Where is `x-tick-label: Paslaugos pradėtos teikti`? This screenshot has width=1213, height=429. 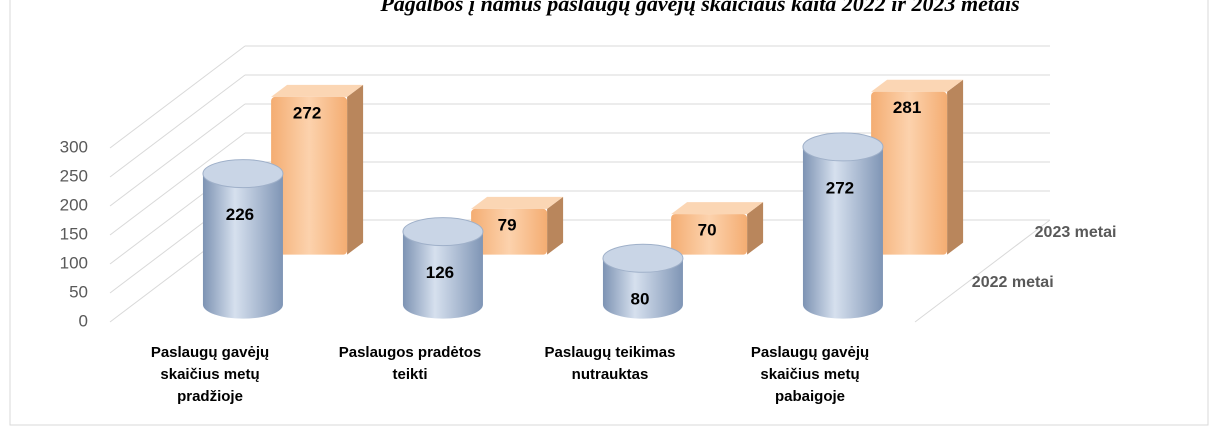 x-tick-label: Paslaugos pradėtos teikti is located at coordinates (410, 363).